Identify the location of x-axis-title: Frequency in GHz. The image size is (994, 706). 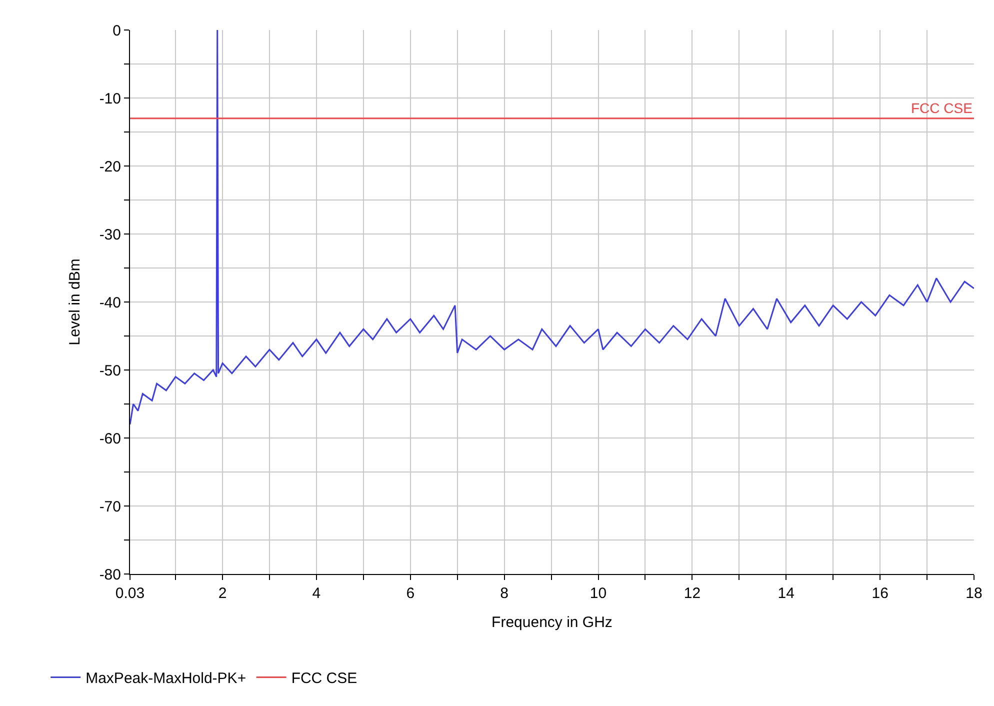
(552, 622).